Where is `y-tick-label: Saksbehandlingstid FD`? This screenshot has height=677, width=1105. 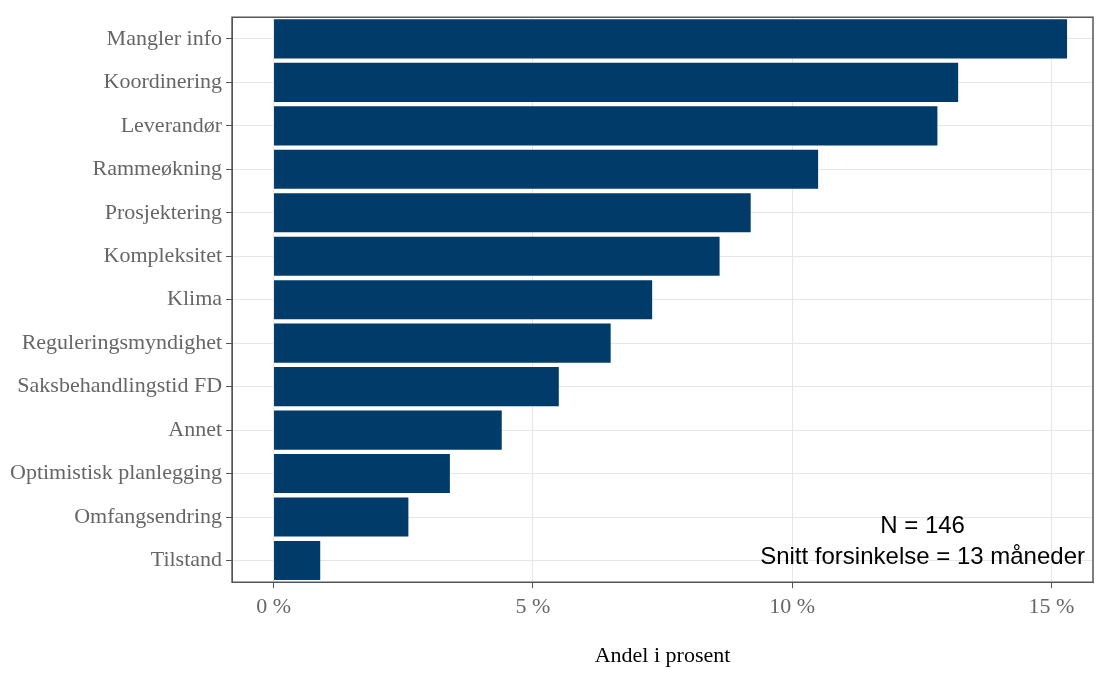
y-tick-label: Saksbehandlingstid FD is located at coordinates (120, 385).